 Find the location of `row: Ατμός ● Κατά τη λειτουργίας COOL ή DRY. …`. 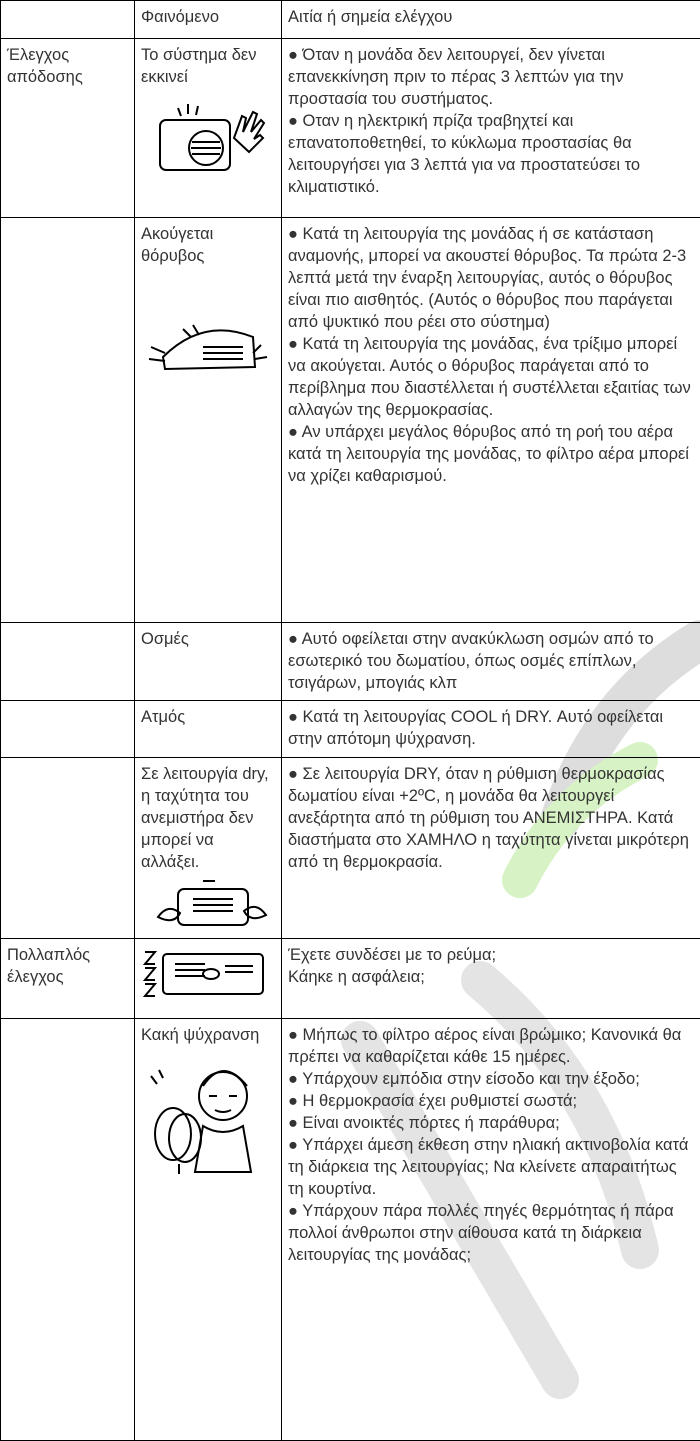

row: Ατμός ● Κατά τη λειτουργίας COOL ή DRY. … is located at coordinates (350, 729).